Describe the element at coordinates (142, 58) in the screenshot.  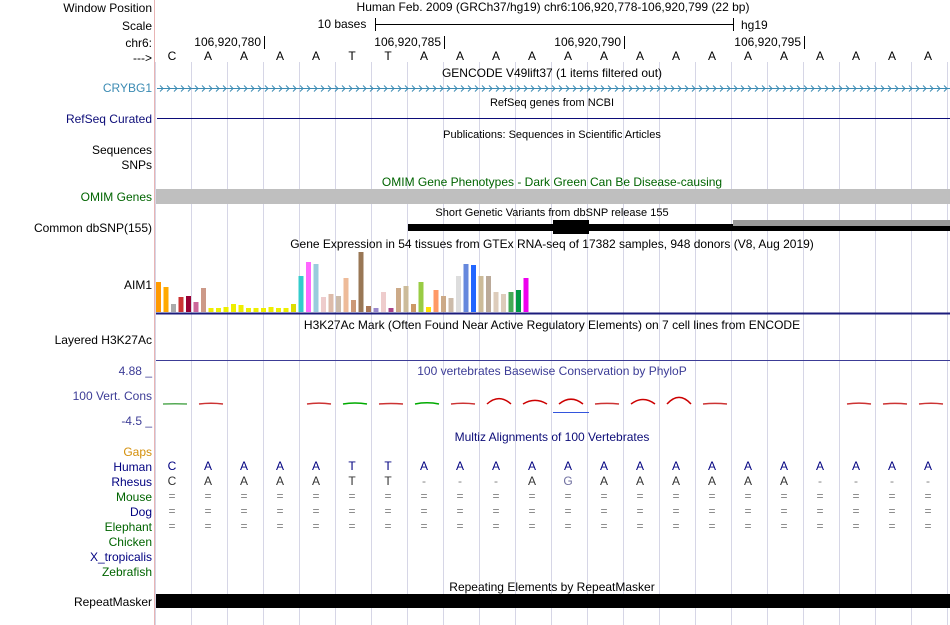
I see `label-strand-arrow: --->` at that location.